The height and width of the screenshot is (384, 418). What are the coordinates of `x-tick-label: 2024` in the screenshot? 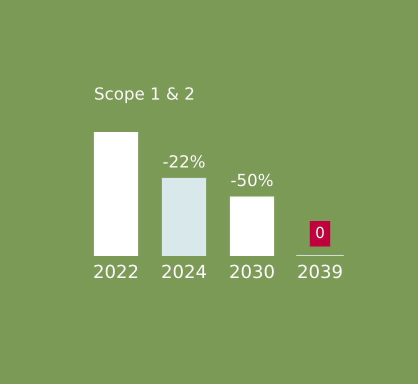 It's located at (184, 271).